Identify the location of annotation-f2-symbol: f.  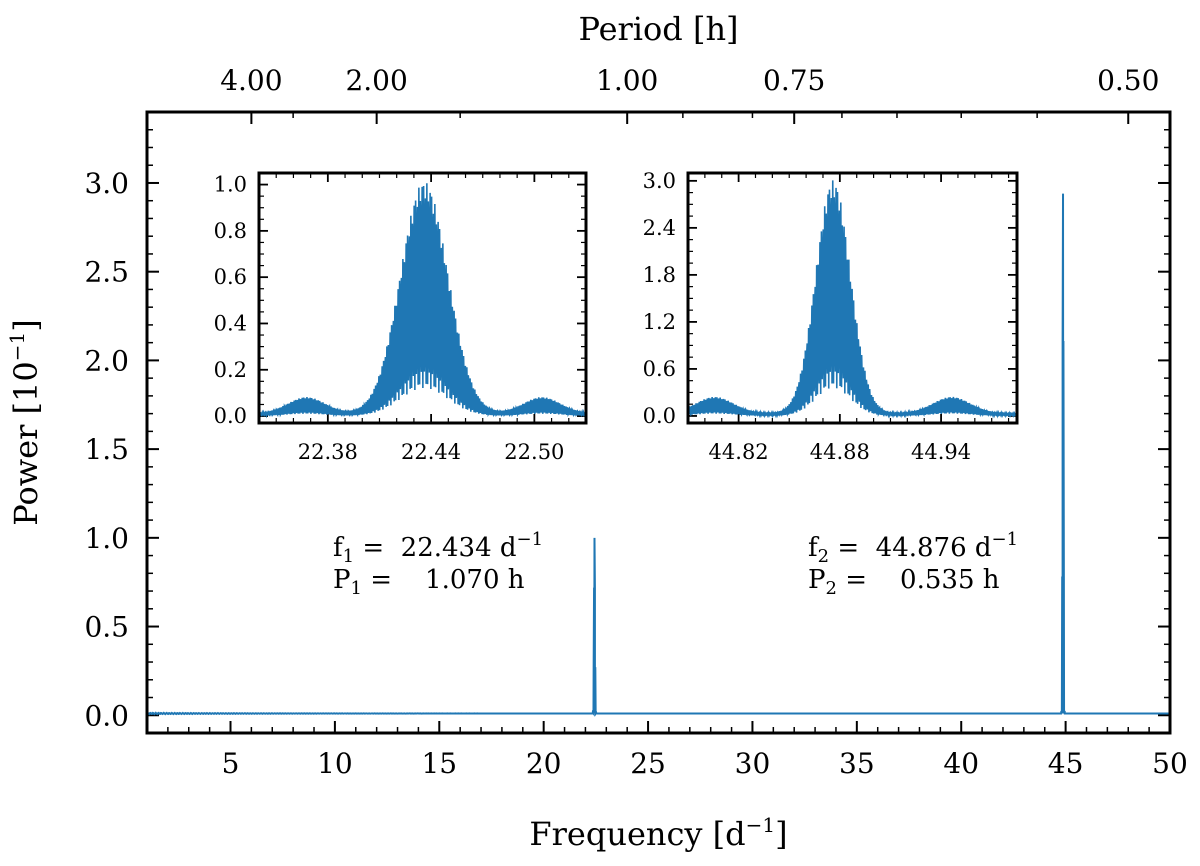
(814, 548).